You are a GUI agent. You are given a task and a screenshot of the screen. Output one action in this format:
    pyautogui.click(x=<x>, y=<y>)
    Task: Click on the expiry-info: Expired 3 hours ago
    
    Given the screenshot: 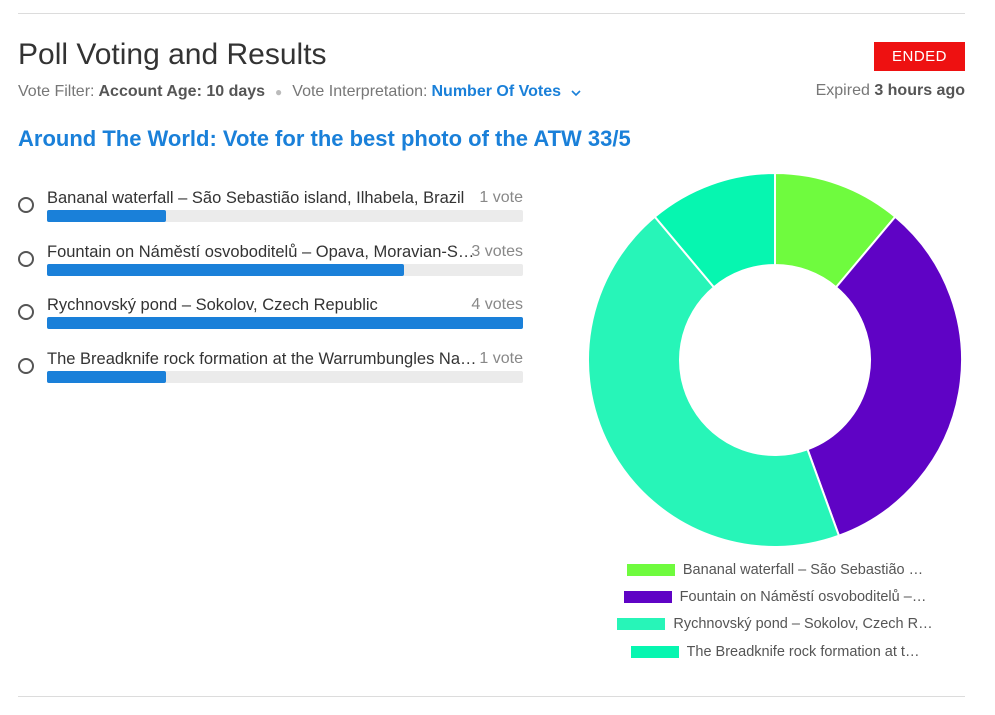 What is the action you would take?
    pyautogui.click(x=890, y=91)
    